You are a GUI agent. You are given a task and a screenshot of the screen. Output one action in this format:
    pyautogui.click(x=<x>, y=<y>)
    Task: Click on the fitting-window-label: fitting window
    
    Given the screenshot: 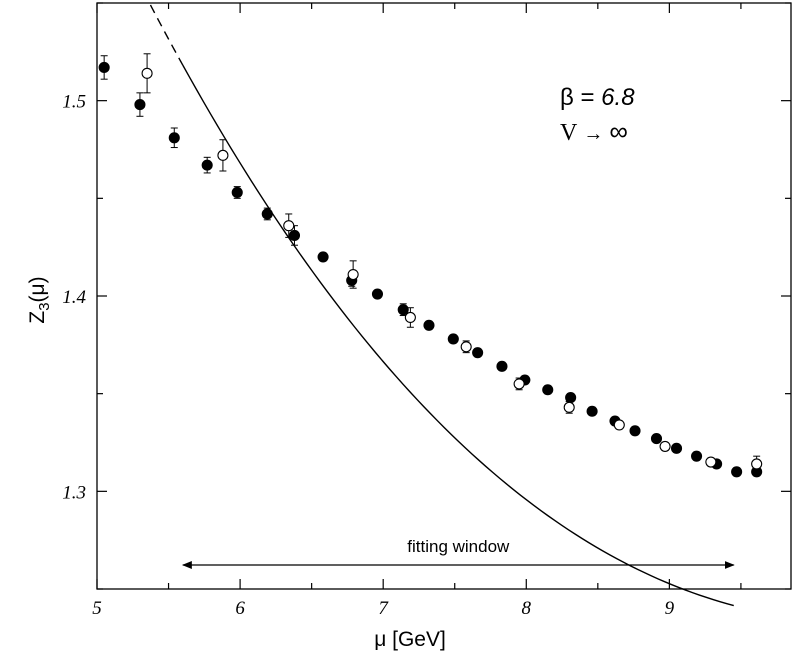 What is the action you would take?
    pyautogui.click(x=458, y=546)
    